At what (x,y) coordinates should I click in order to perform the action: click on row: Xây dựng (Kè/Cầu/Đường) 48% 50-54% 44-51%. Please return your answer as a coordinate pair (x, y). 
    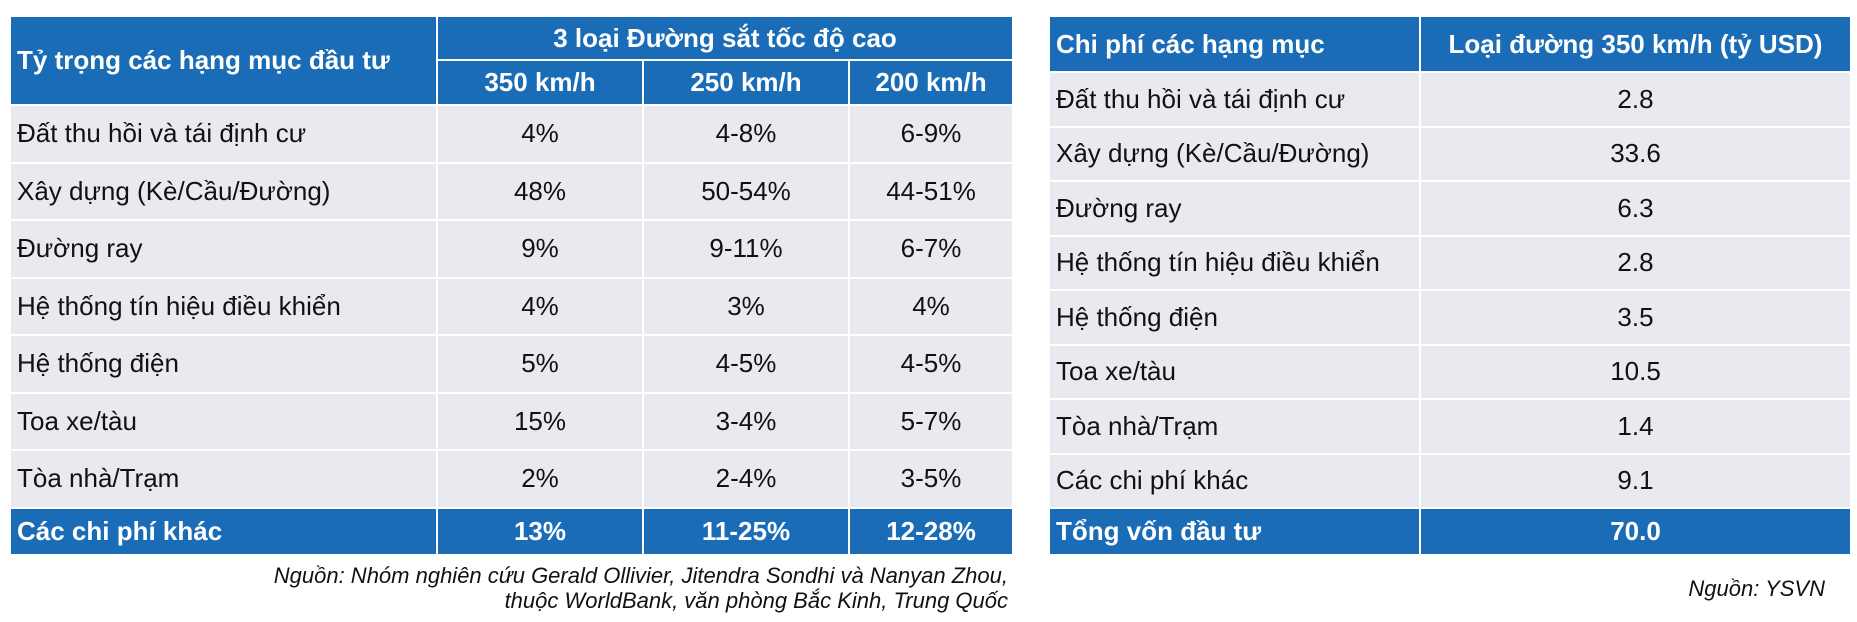
    Looking at the image, I should click on (512, 191).